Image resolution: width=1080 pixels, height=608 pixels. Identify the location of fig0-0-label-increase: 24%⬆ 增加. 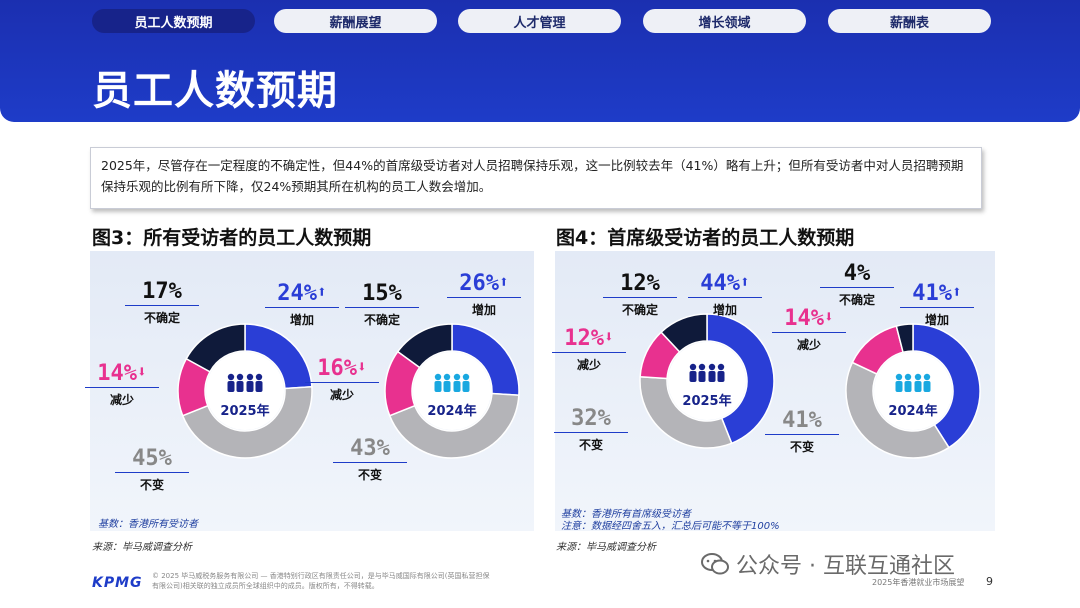
(302, 304).